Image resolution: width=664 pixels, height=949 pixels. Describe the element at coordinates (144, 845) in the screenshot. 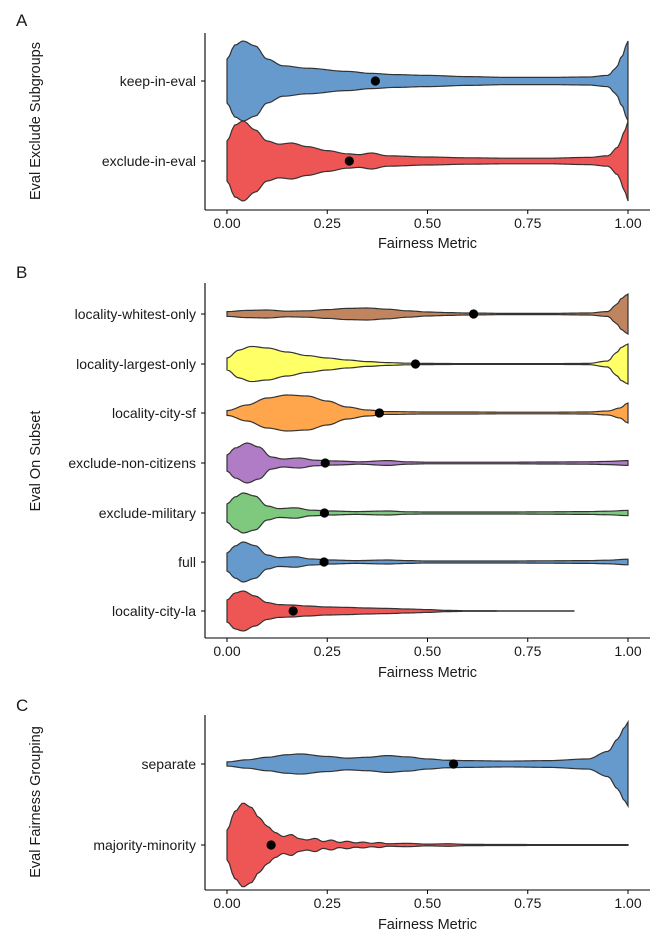

I see `category-label: majority-minority` at that location.